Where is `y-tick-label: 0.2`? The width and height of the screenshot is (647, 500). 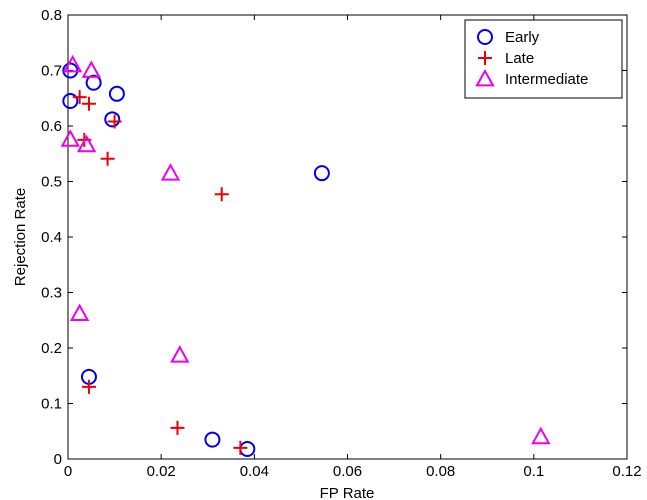
y-tick-label: 0.2 is located at coordinates (51, 348).